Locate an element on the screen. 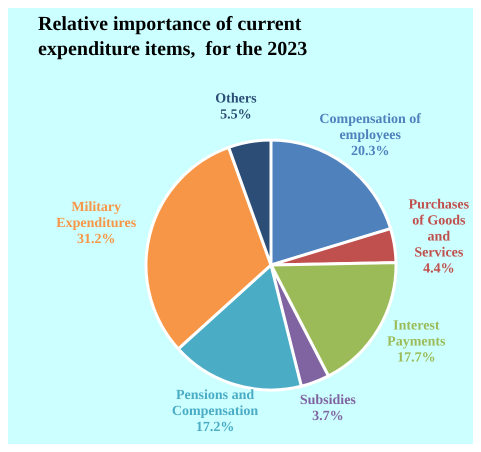  data-label: 17.7% is located at coordinates (416, 358).